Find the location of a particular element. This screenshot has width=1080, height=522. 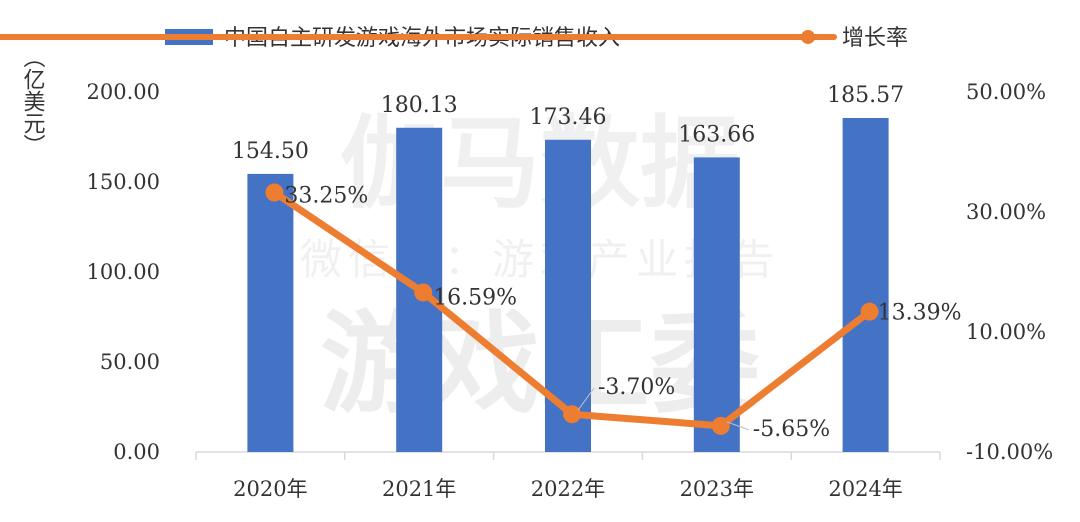

line-data-label: -5.65% is located at coordinates (791, 429).